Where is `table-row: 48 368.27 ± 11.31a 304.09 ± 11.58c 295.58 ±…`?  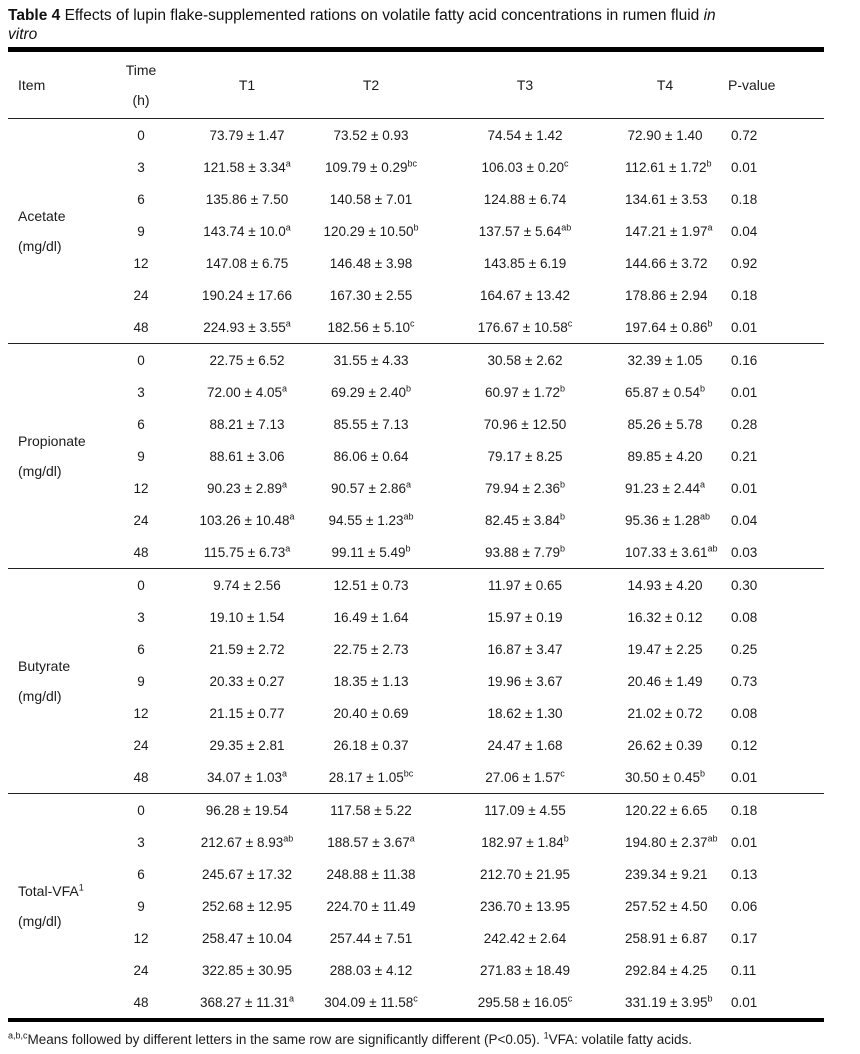 table-row: 48 368.27 ± 11.31a 304.09 ± 11.58c 295.58 ±… is located at coordinates (416, 1003).